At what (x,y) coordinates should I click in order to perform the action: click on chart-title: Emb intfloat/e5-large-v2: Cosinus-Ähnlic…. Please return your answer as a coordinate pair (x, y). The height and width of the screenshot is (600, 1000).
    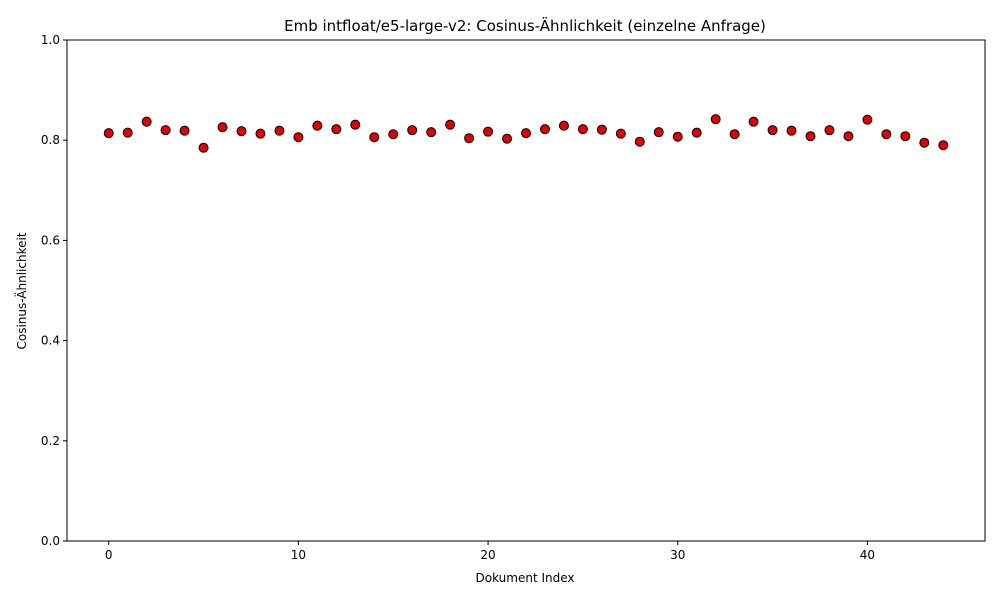
    Looking at the image, I should click on (525, 25).